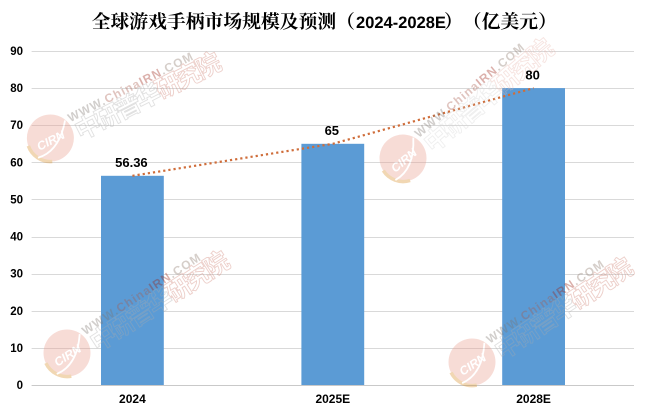  I want to click on svg-text: 40, so click(16, 238).